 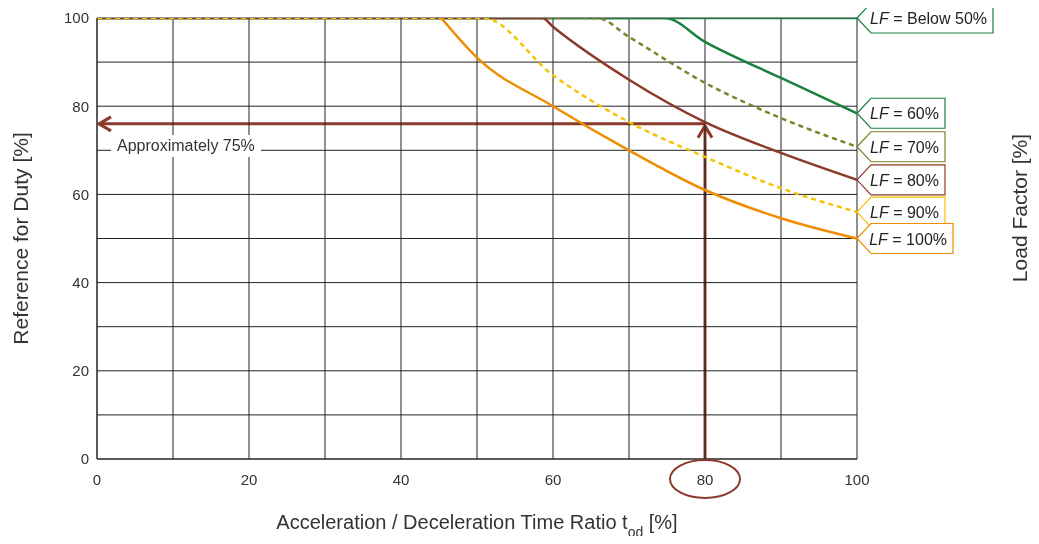 I want to click on legend-label: Approximately 75%, so click(x=186, y=145).